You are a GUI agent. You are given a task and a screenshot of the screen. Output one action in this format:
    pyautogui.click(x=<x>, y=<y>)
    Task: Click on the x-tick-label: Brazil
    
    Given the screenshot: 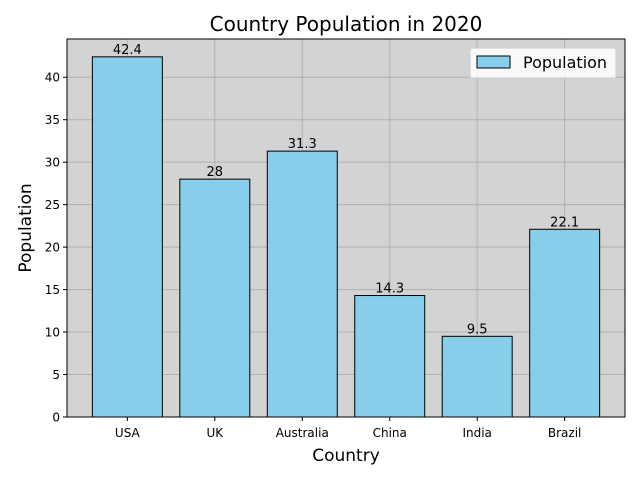 What is the action you would take?
    pyautogui.click(x=565, y=433)
    